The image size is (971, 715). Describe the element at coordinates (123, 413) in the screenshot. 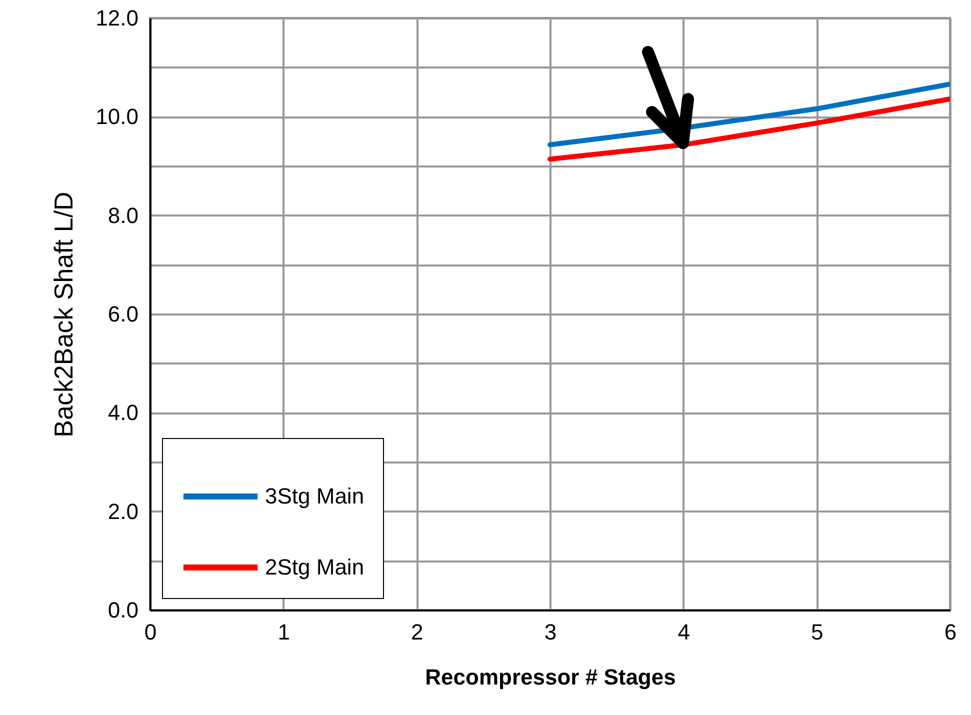

I see `y-tick-label: 4.0` at that location.